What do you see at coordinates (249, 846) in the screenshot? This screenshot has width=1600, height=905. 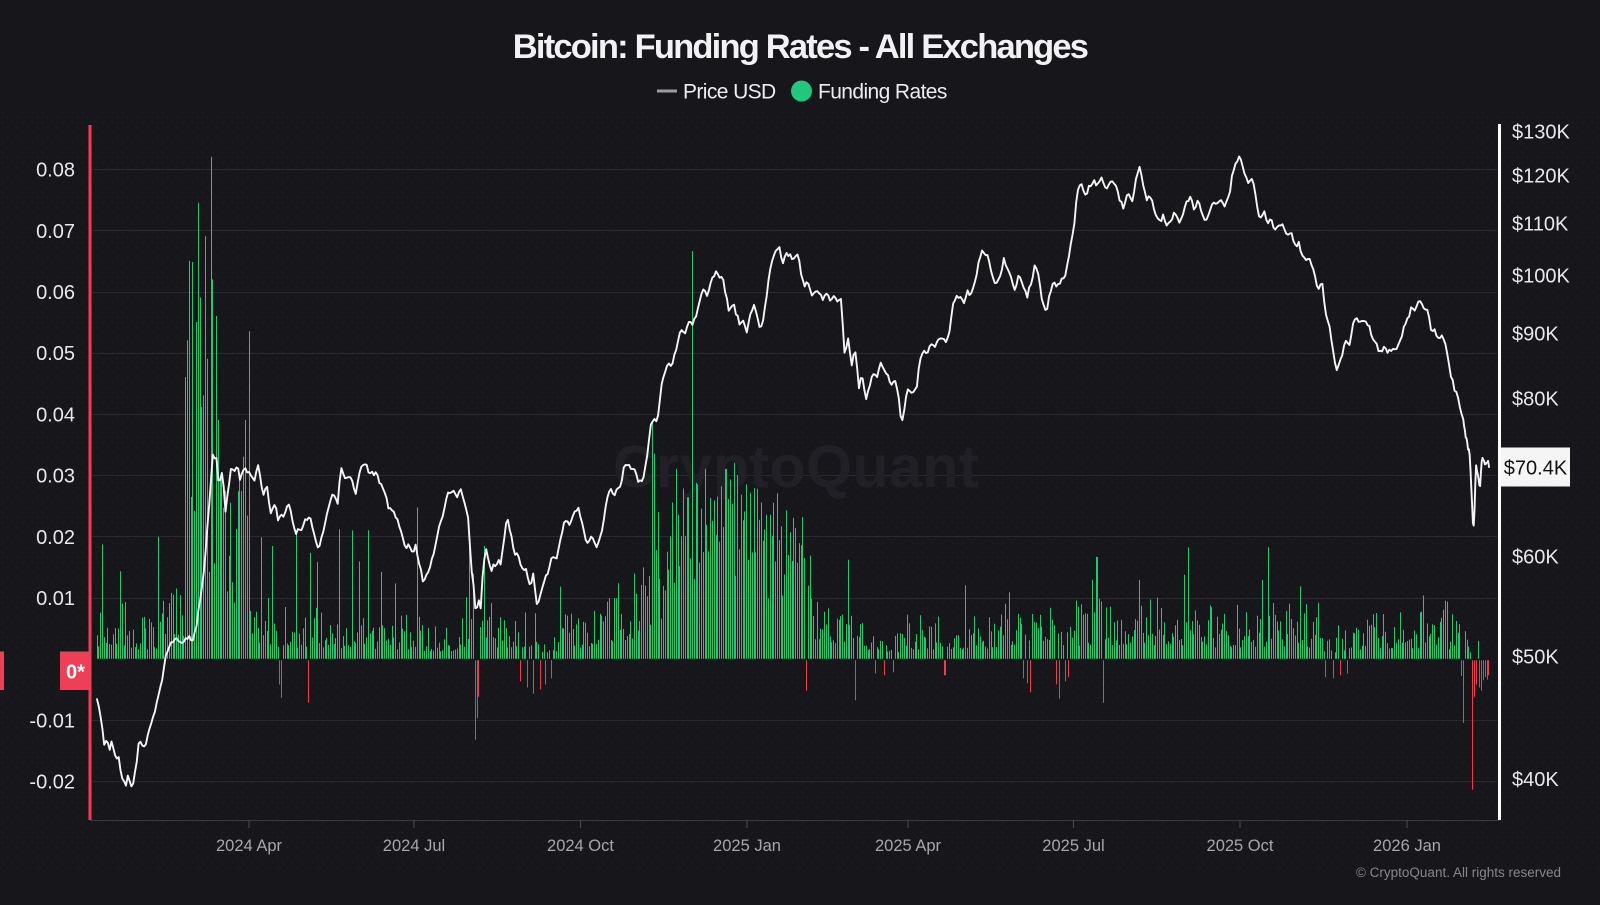 I see `svg-text: 2024 Apr` at bounding box center [249, 846].